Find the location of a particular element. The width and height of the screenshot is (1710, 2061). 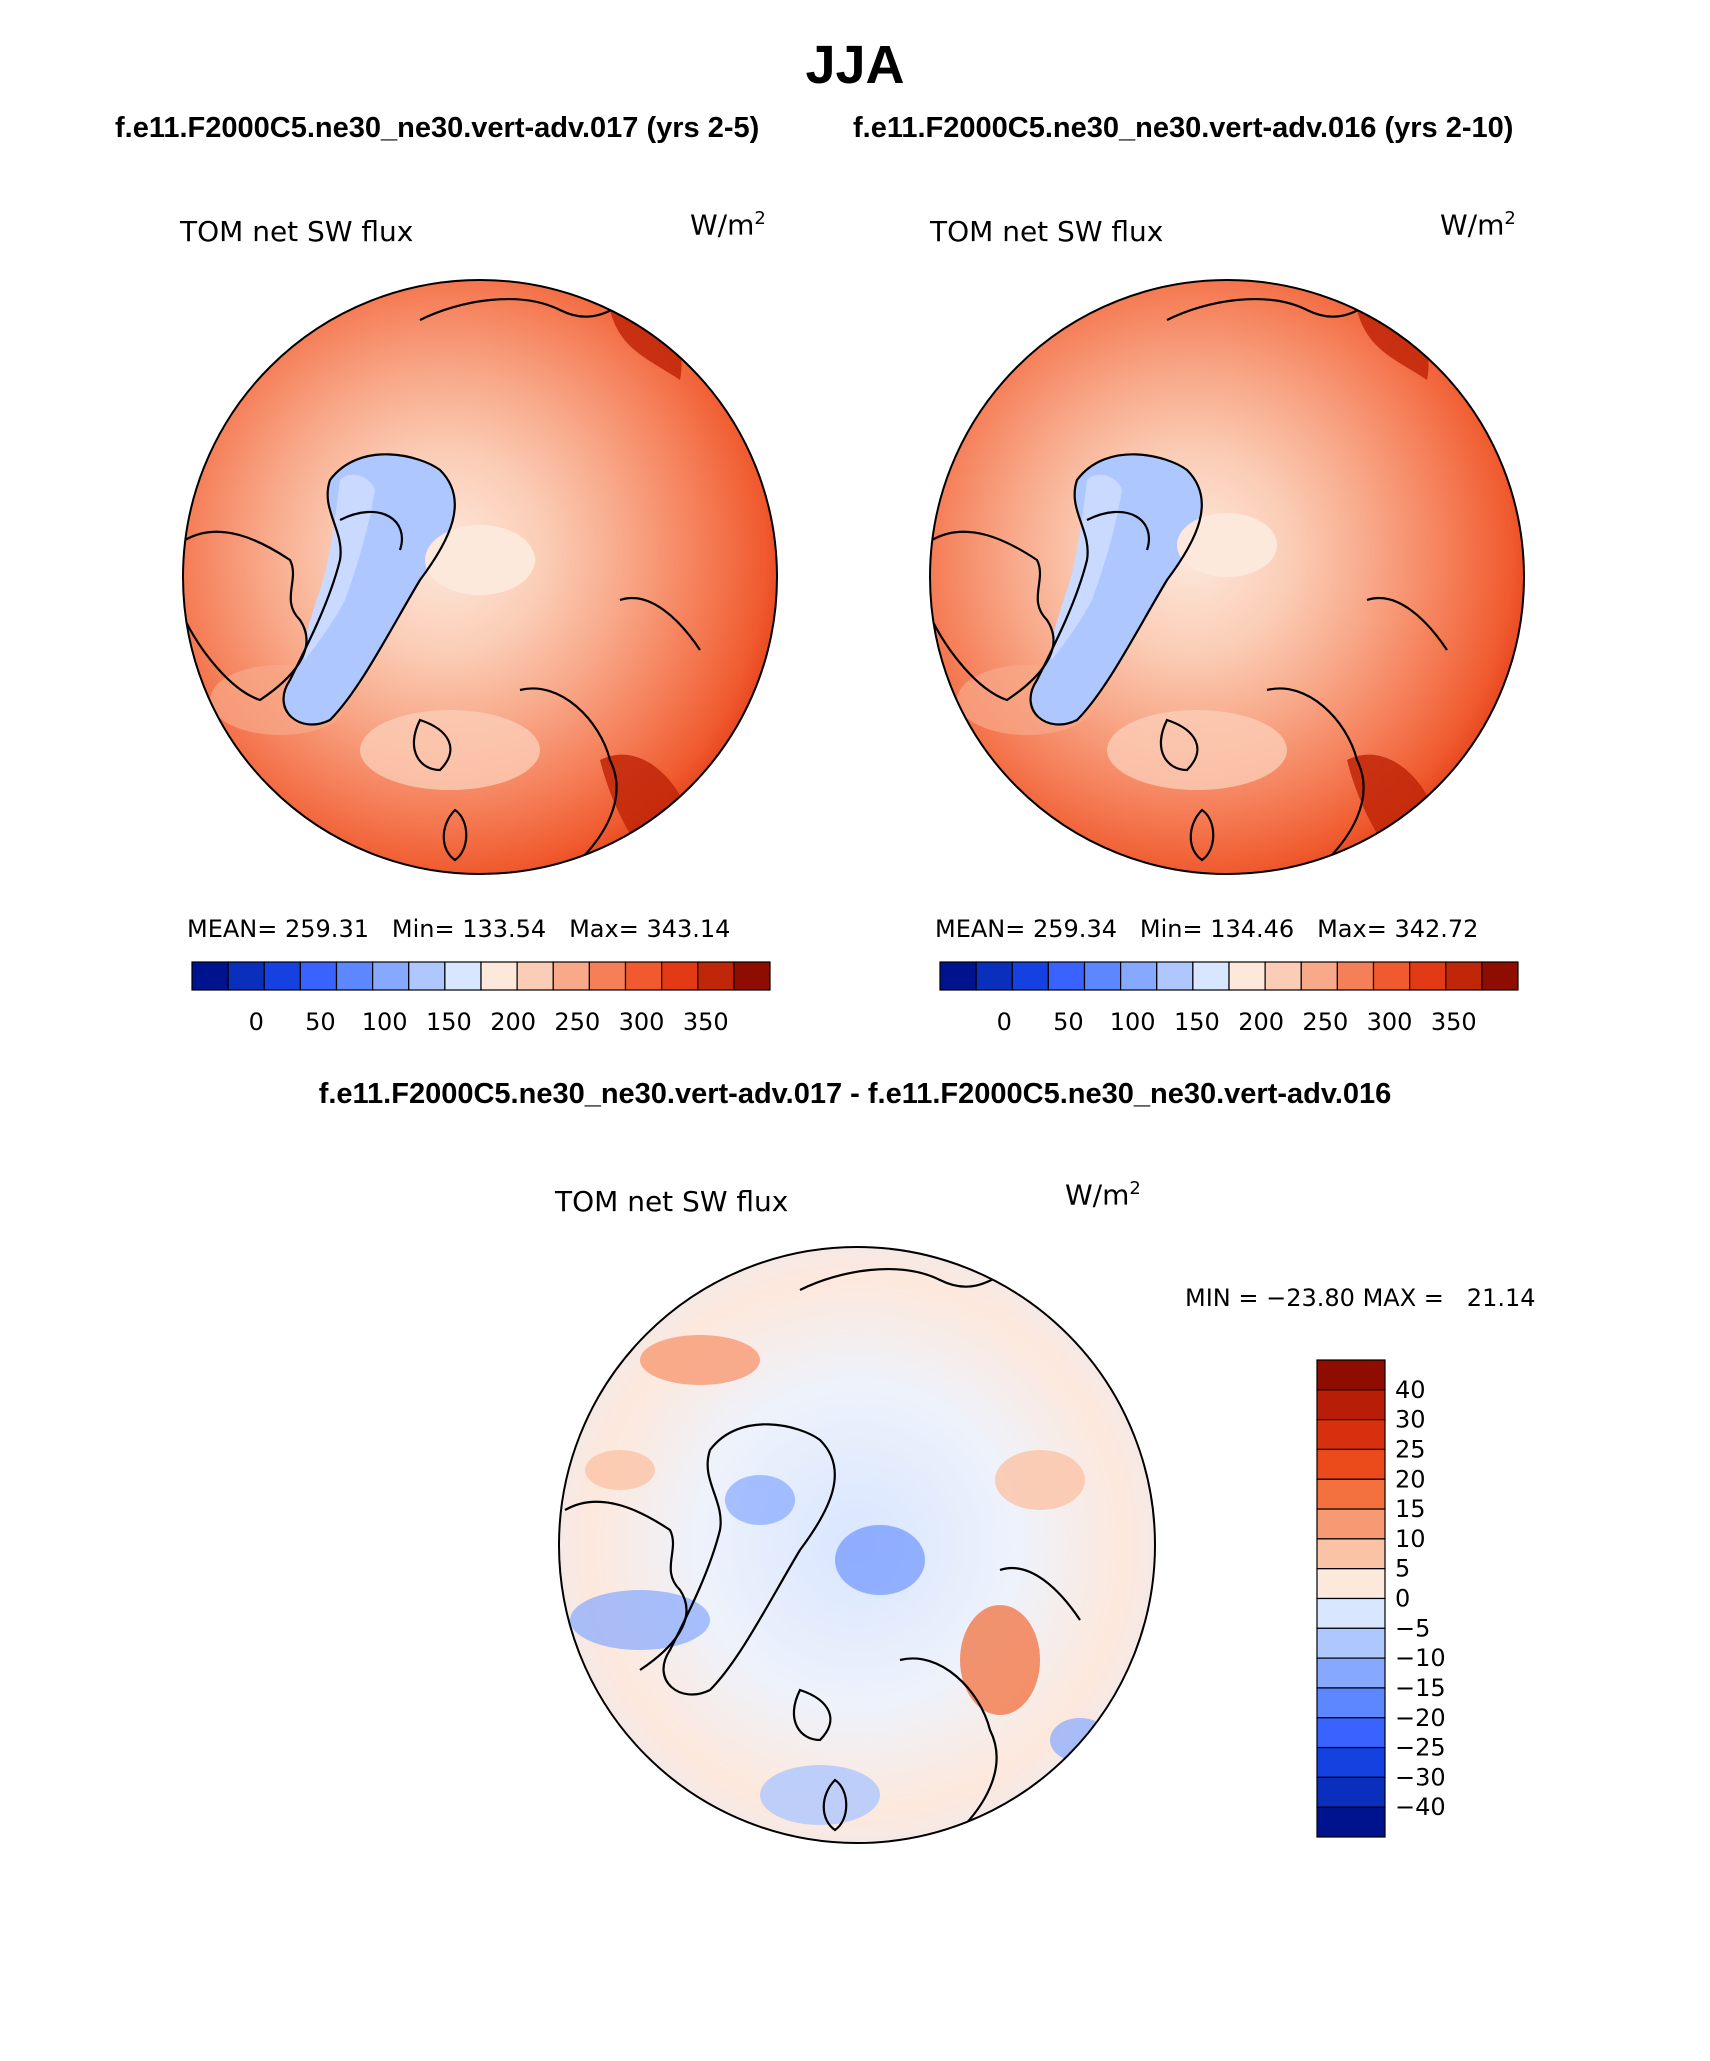

right-colorbar-tick-label: 0 is located at coordinates (1004, 1022).